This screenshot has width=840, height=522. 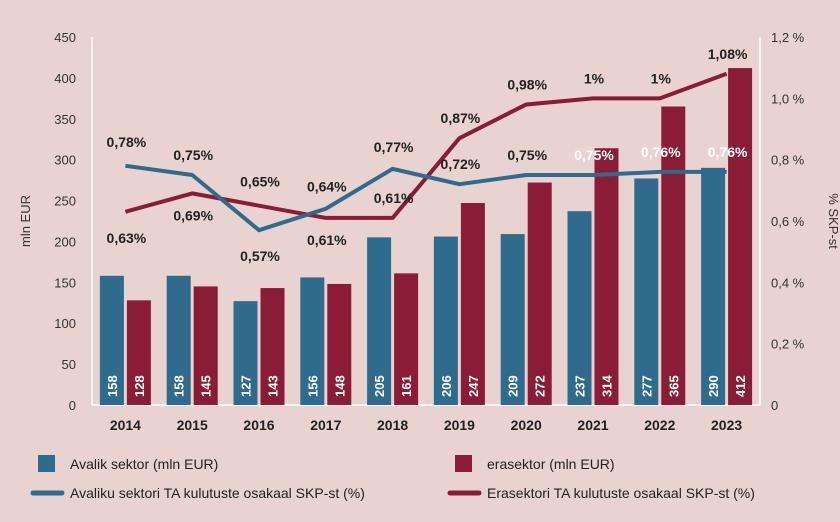 What do you see at coordinates (127, 142) in the screenshot?
I see `line-label-public: 0,78%` at bounding box center [127, 142].